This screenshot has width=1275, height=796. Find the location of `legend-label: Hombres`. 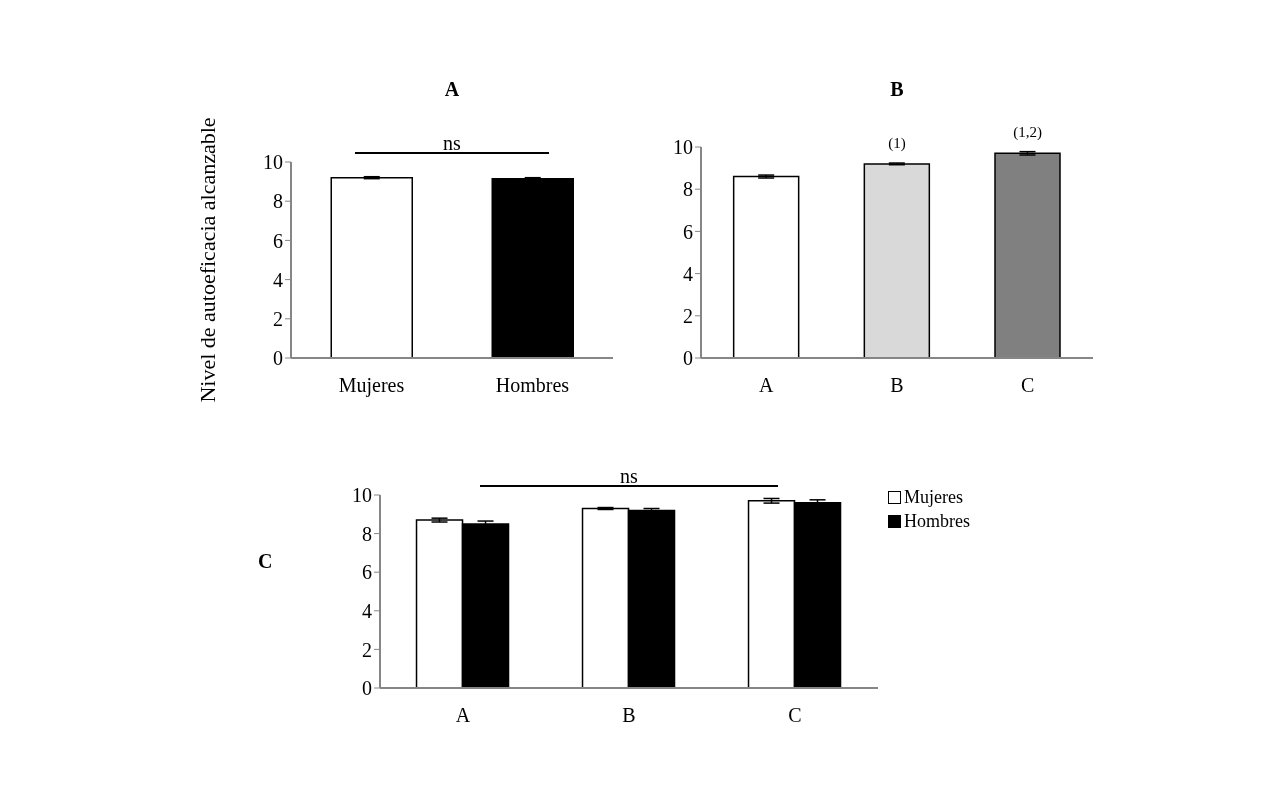

legend-label: Hombres is located at coordinates (937, 521).